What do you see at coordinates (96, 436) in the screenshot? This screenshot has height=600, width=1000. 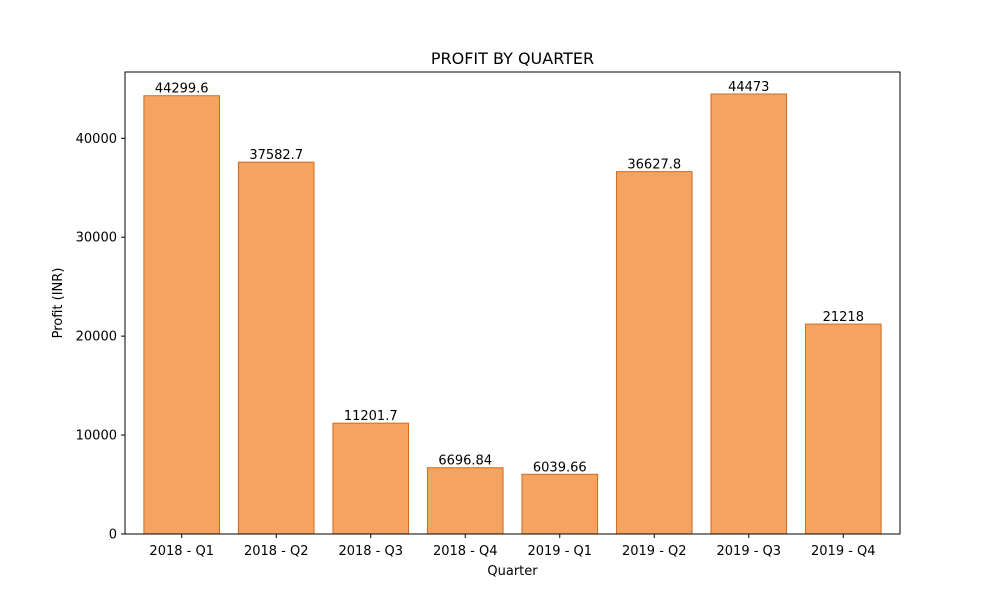 I see `y-tick-label-1: 10000` at bounding box center [96, 436].